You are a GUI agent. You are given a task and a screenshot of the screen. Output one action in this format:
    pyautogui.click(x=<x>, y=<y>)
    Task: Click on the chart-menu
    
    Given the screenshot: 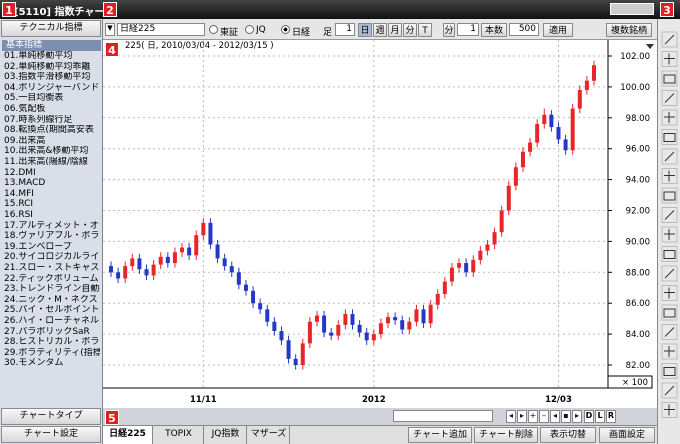 What is the action you would take?
    pyautogui.click(x=650, y=46)
    